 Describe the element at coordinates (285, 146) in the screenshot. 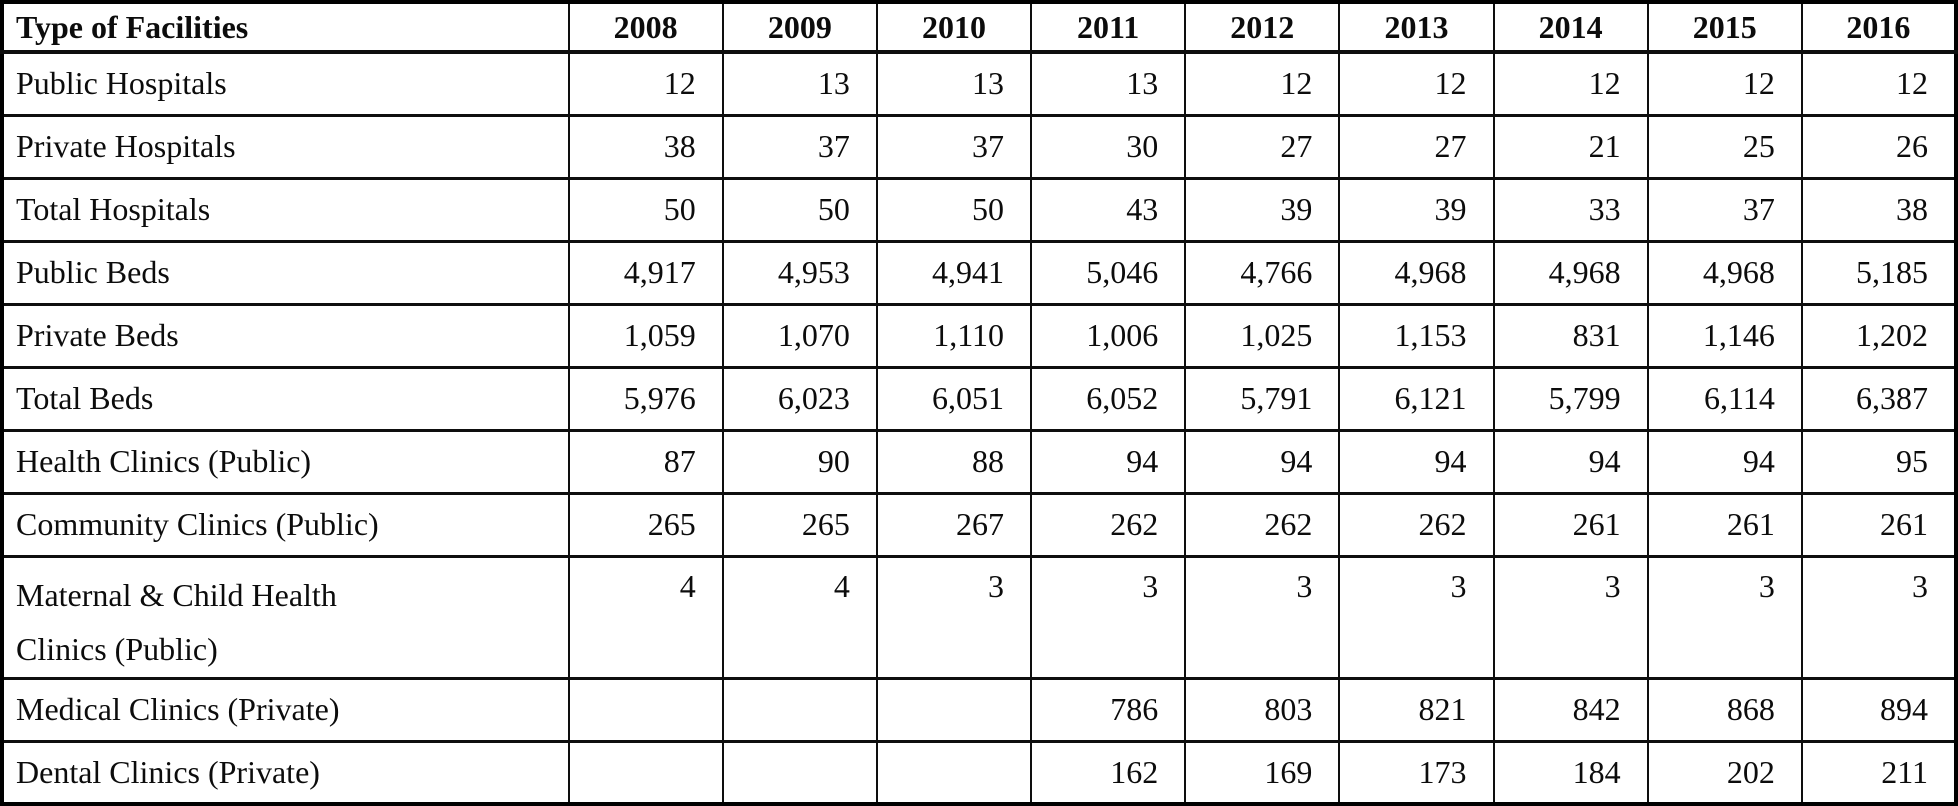

I see `row-label: Private Hospitals` at that location.